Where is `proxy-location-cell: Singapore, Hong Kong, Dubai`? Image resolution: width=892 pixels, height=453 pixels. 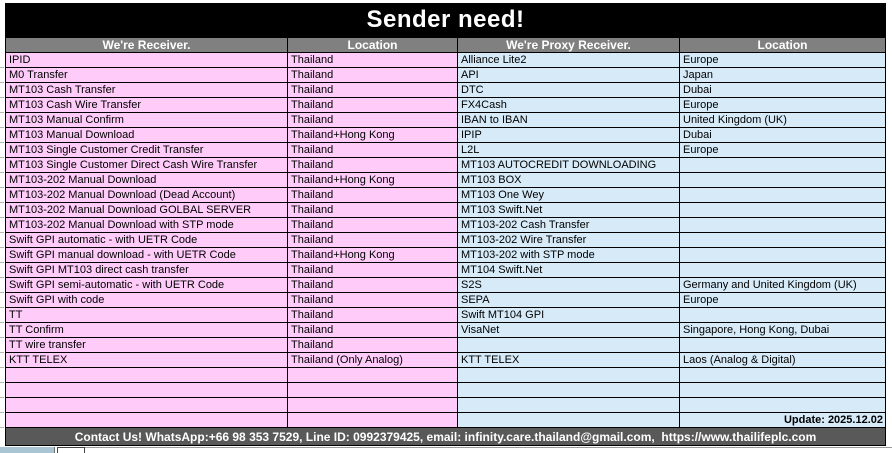 proxy-location-cell: Singapore, Hong Kong, Dubai is located at coordinates (783, 330).